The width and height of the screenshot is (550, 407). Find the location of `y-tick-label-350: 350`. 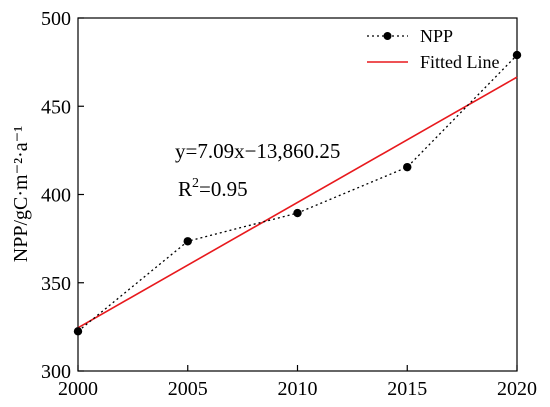

y-tick-label-350: 350 is located at coordinates (56, 284).